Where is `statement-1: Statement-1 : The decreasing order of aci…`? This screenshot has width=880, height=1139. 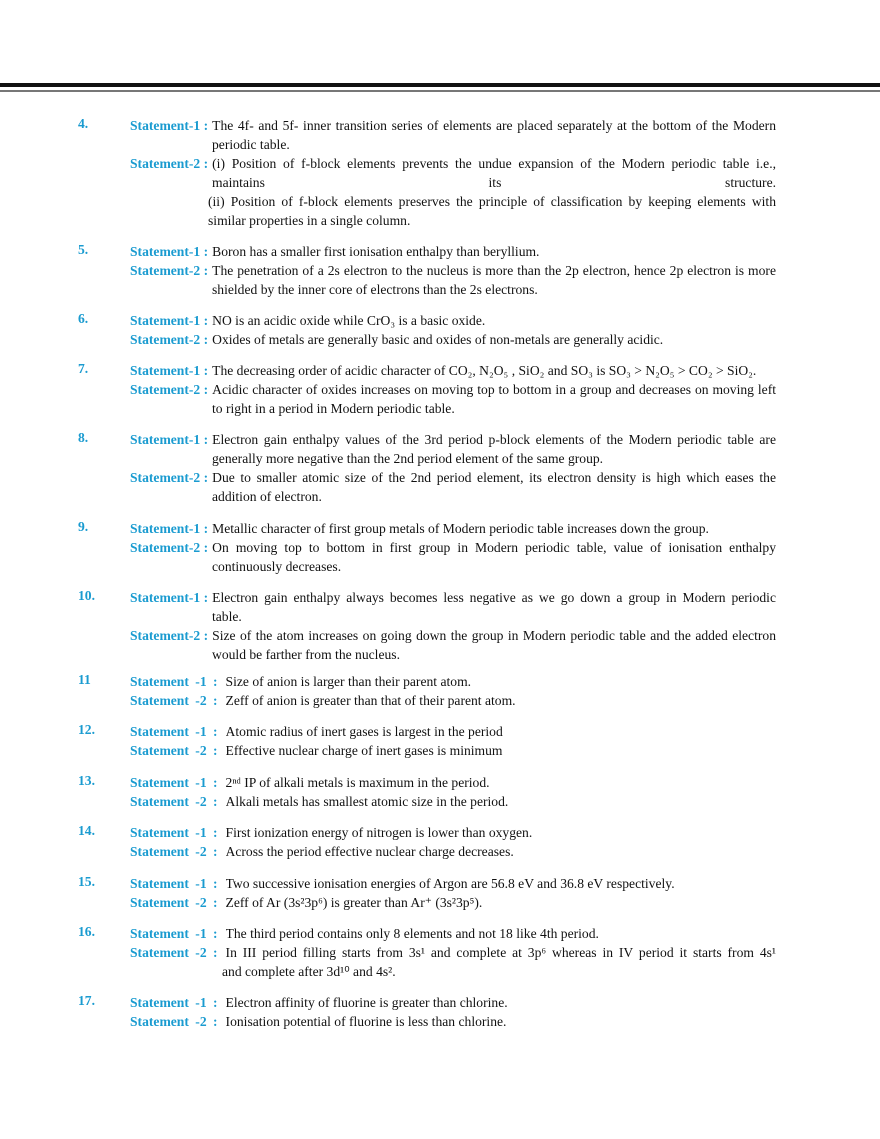 statement-1: Statement-1 : The decreasing order of aci… is located at coordinates (453, 370).